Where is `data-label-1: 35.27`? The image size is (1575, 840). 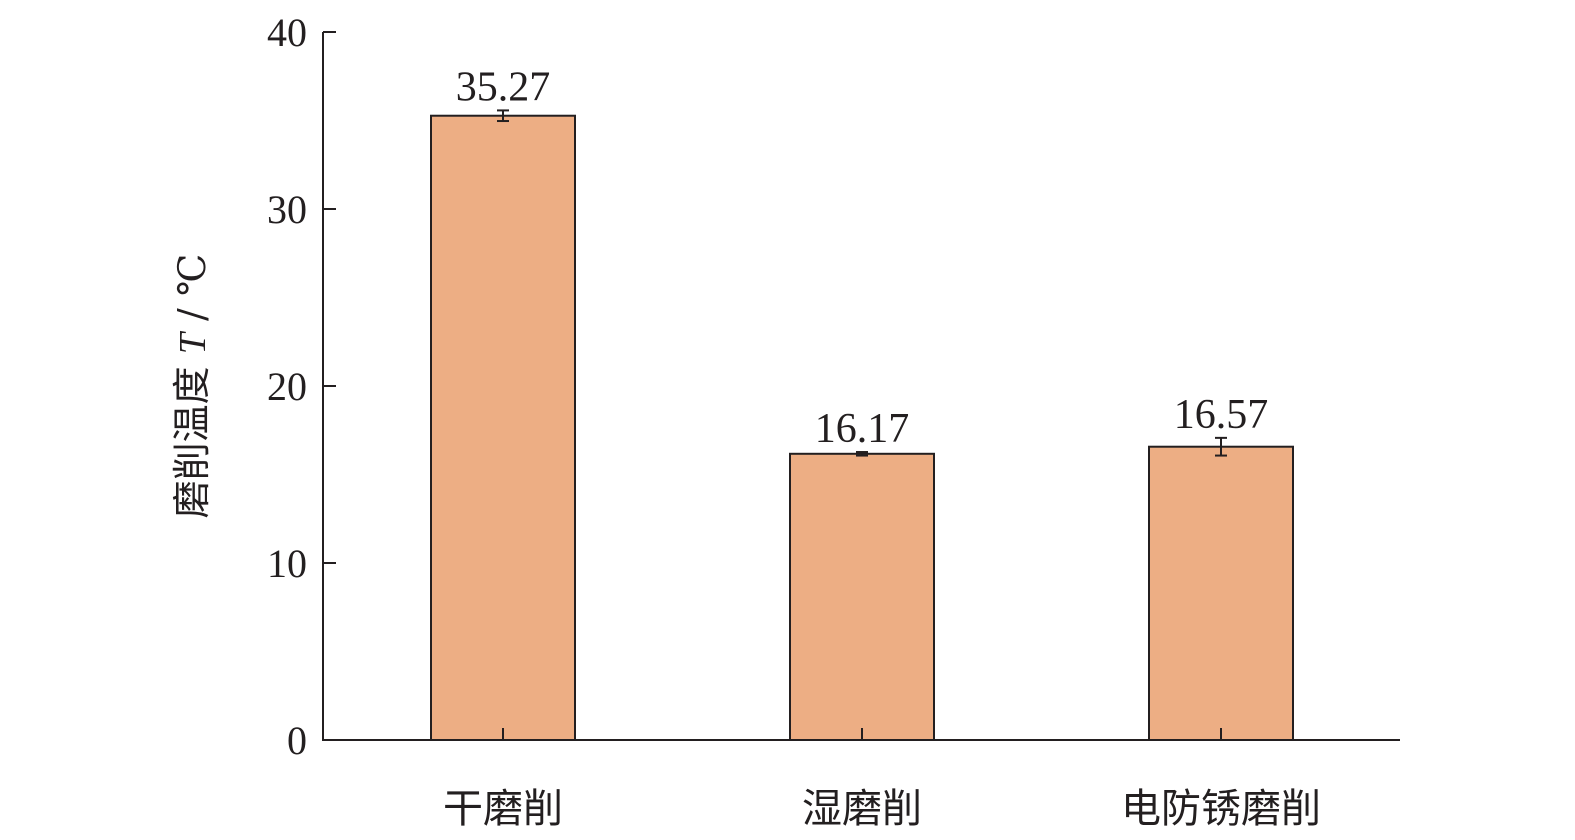
data-label-1: 35.27 is located at coordinates (503, 87).